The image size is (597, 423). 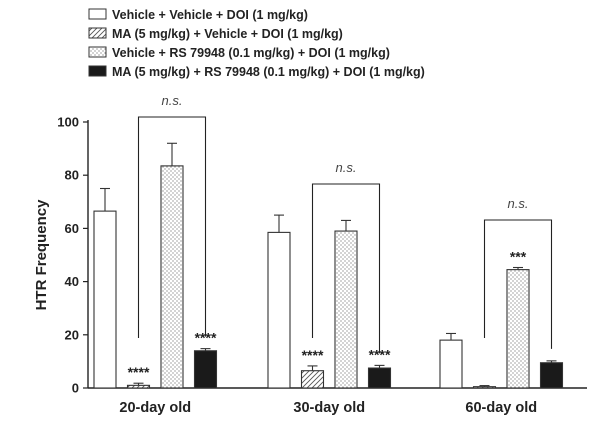 I want to click on y-tick-label-60: 60, so click(x=72, y=228).